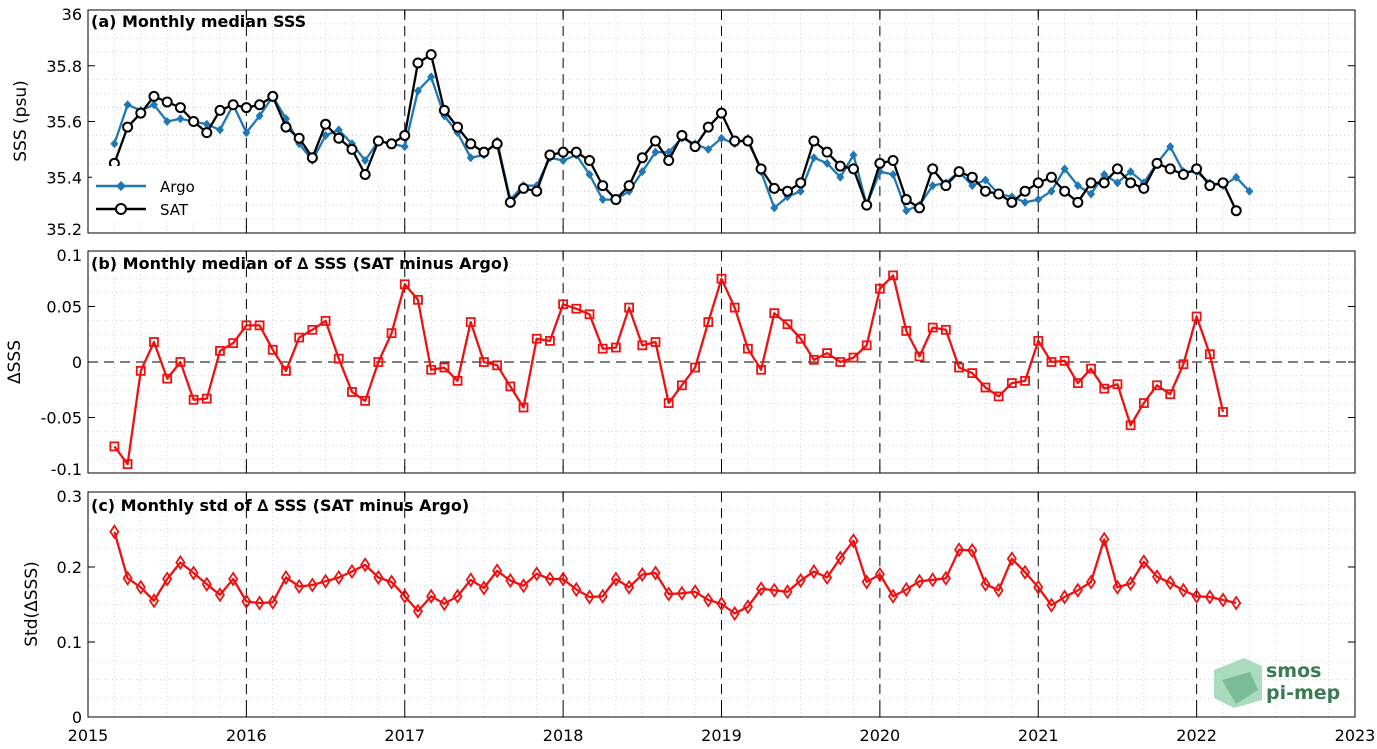 The width and height of the screenshot is (1377, 749). What do you see at coordinates (1196, 735) in the screenshot?
I see `x-tick-label: 2022` at bounding box center [1196, 735].